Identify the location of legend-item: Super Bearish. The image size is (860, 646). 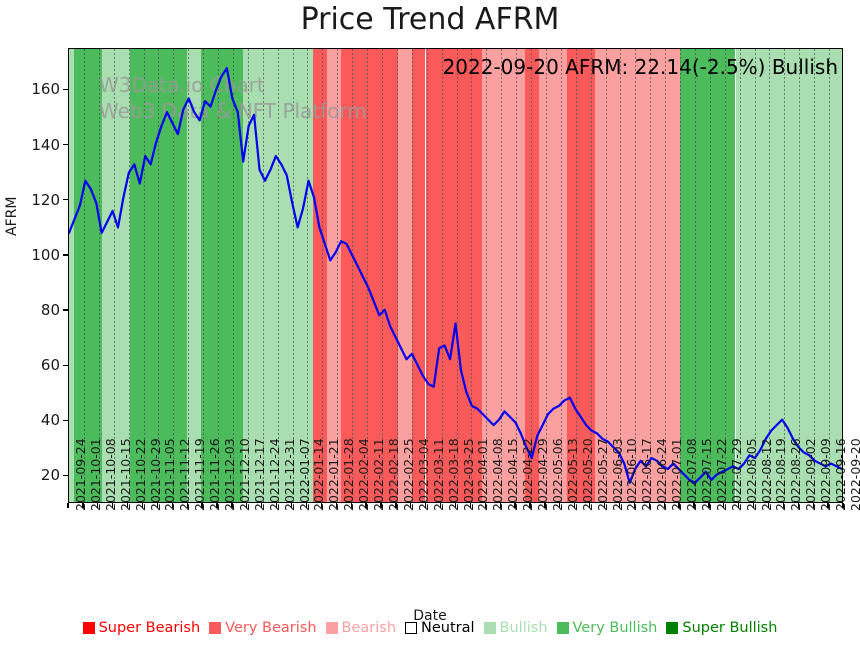
(141, 628).